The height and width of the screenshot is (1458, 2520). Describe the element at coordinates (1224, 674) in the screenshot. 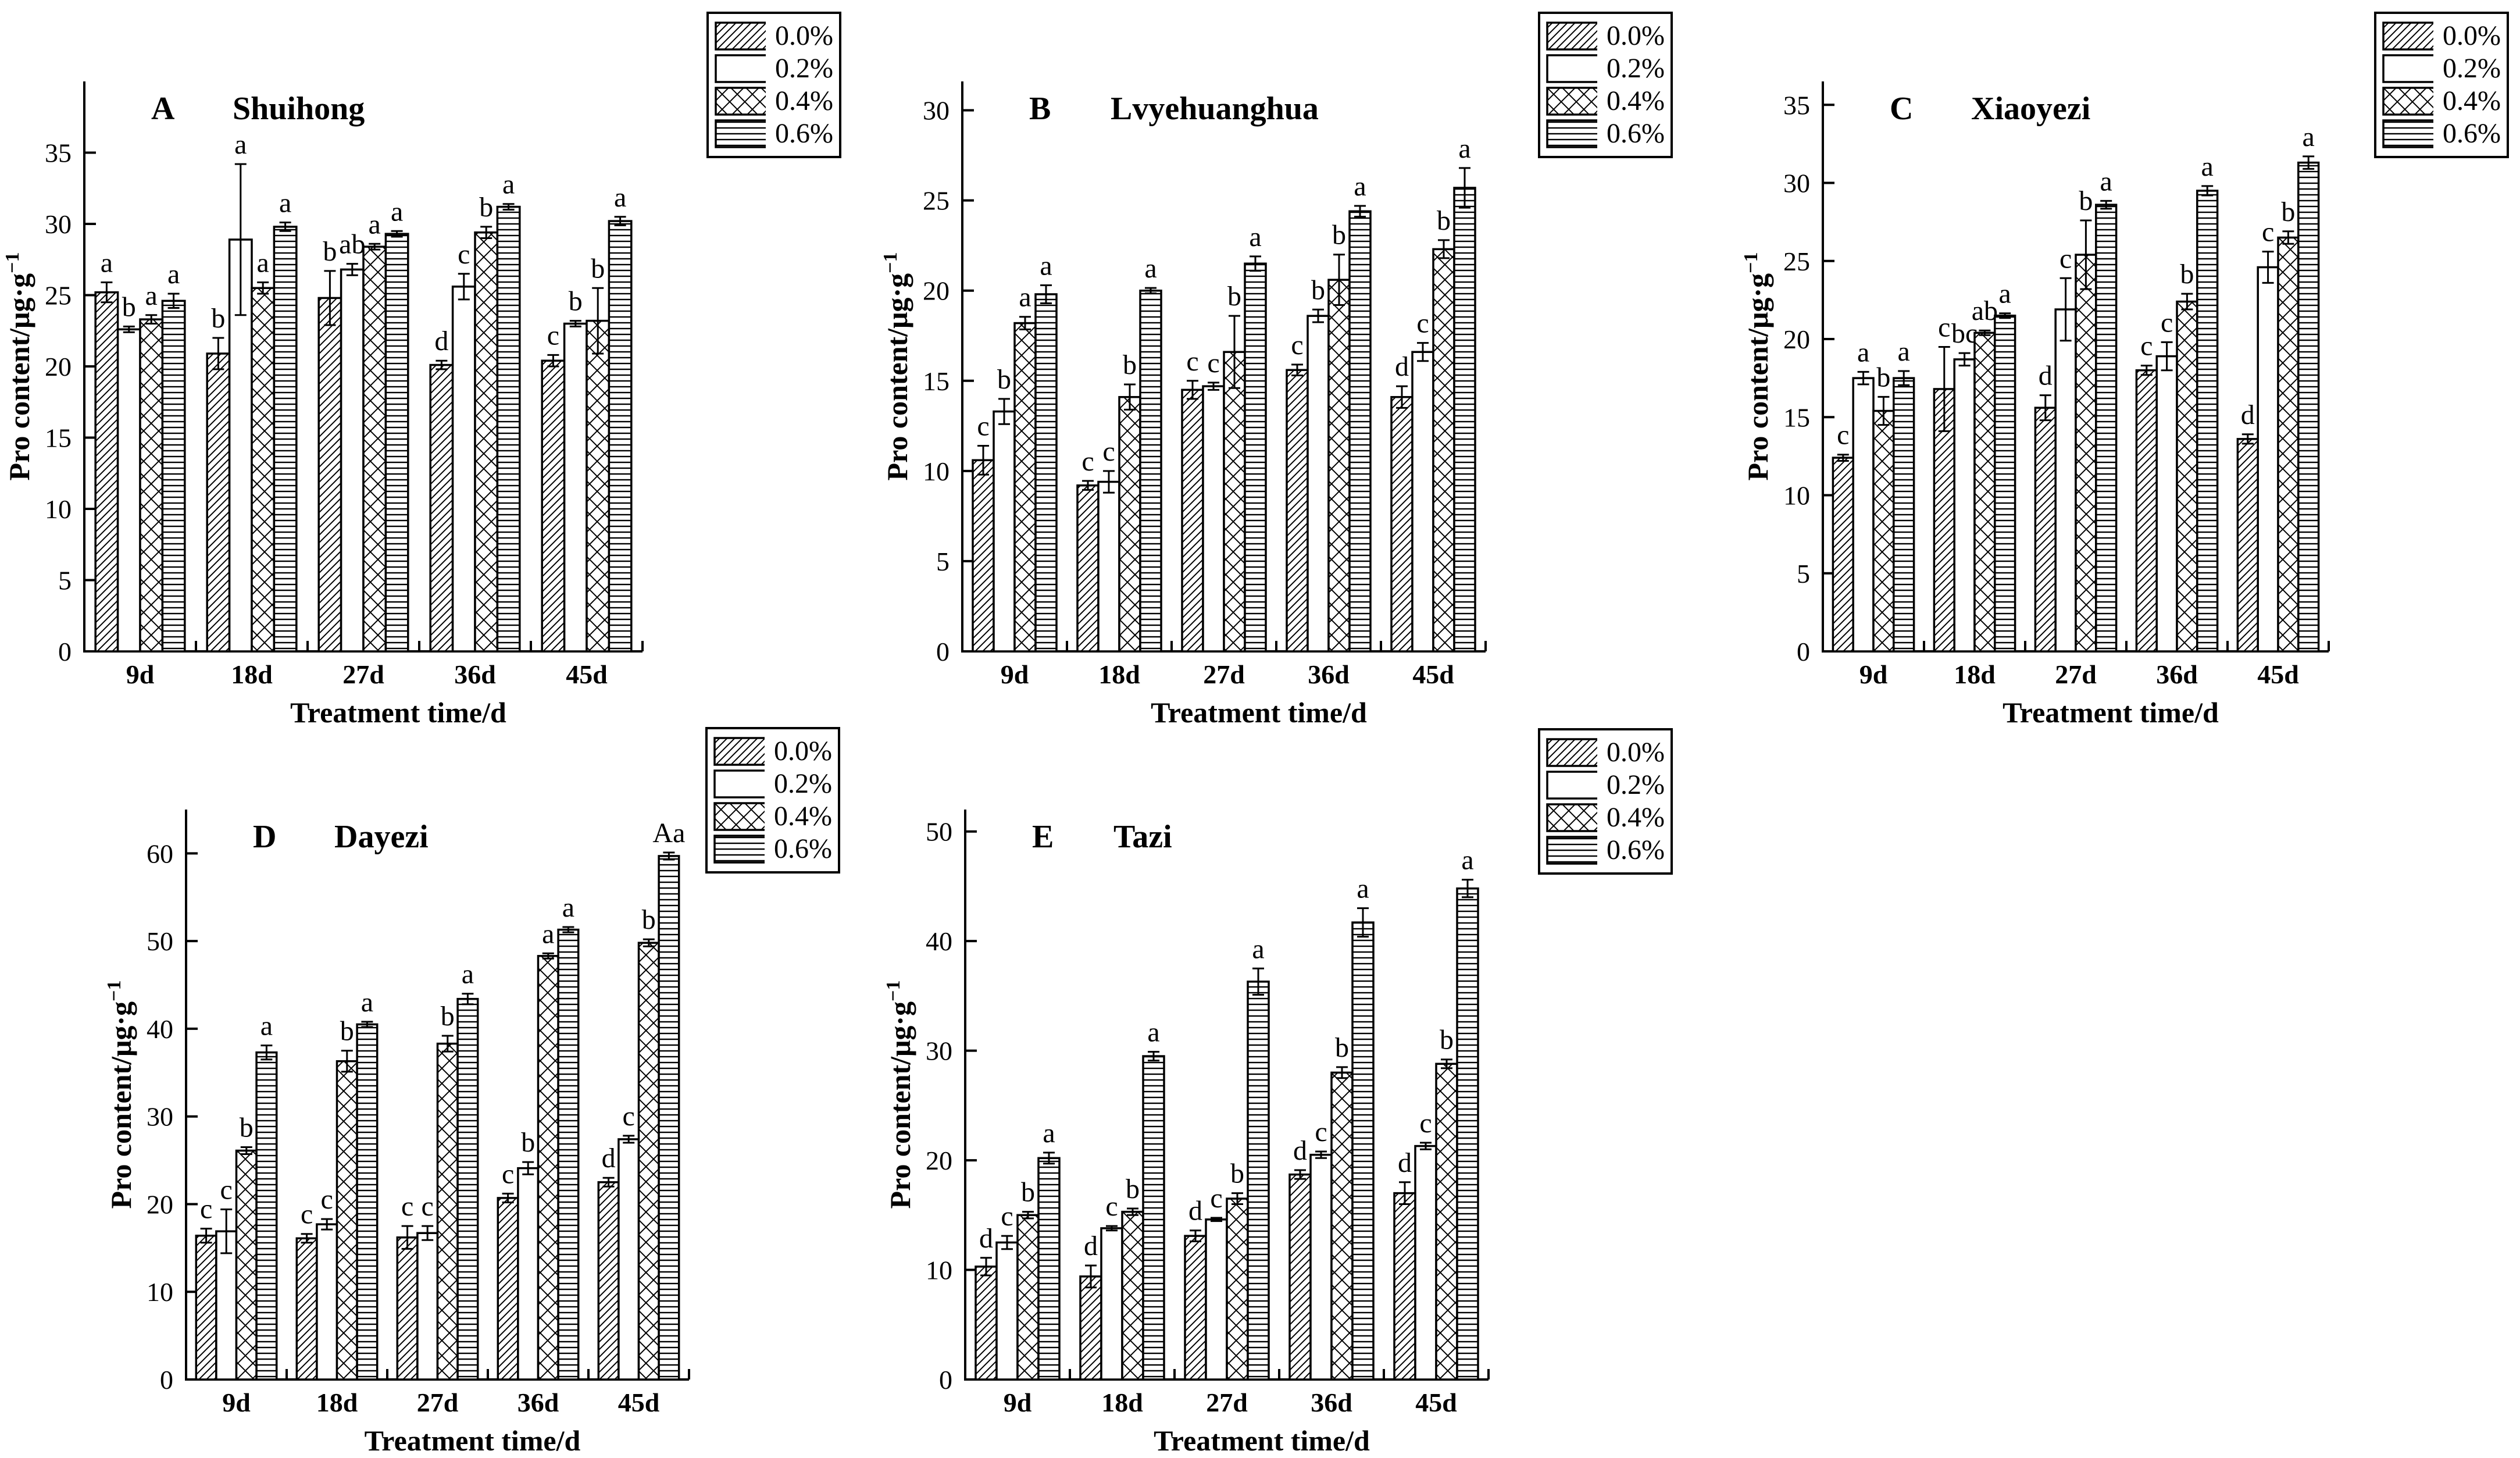

I see `x-tick-label: 27d` at that location.